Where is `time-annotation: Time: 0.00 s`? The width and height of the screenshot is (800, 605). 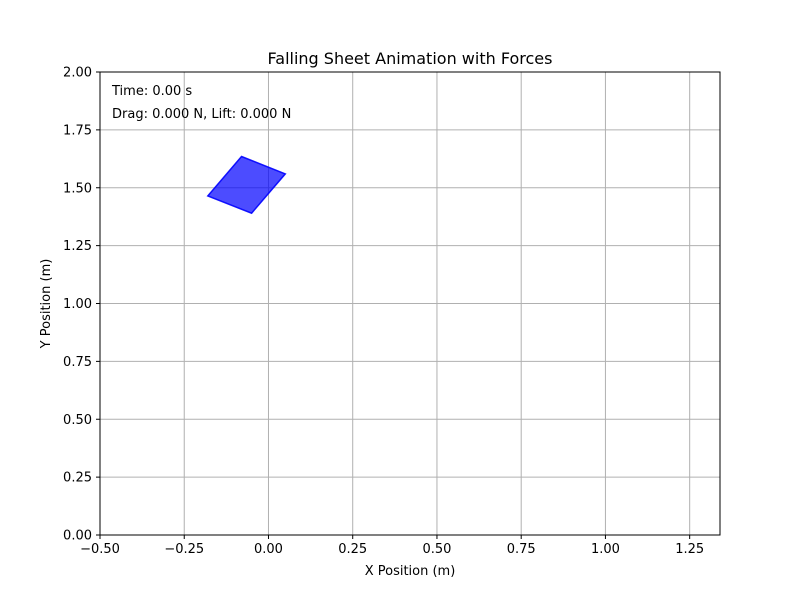 time-annotation: Time: 0.00 s is located at coordinates (151, 91).